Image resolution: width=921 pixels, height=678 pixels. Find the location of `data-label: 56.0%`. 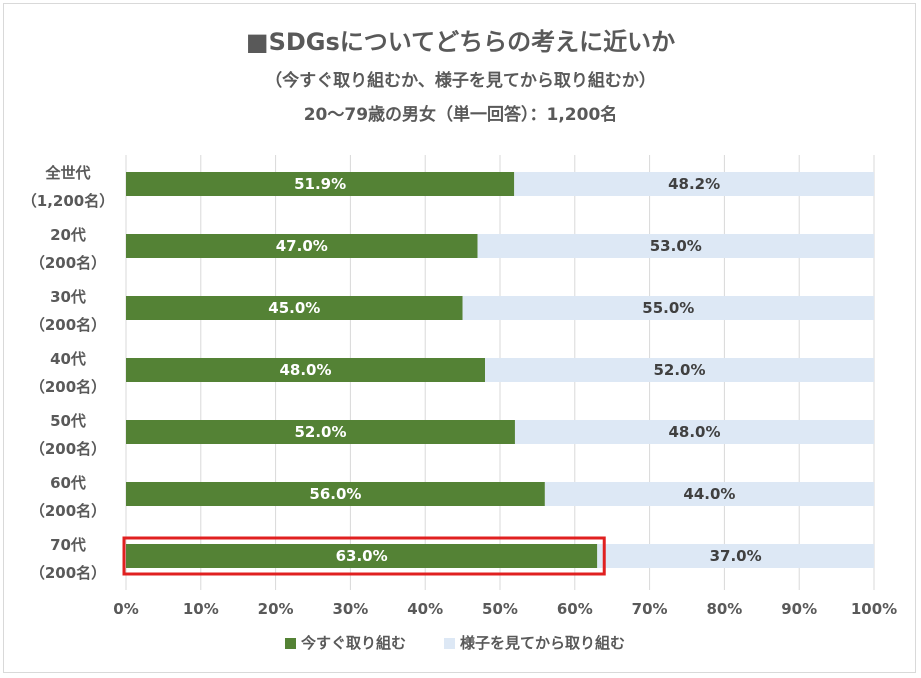

data-label: 56.0% is located at coordinates (335, 494).